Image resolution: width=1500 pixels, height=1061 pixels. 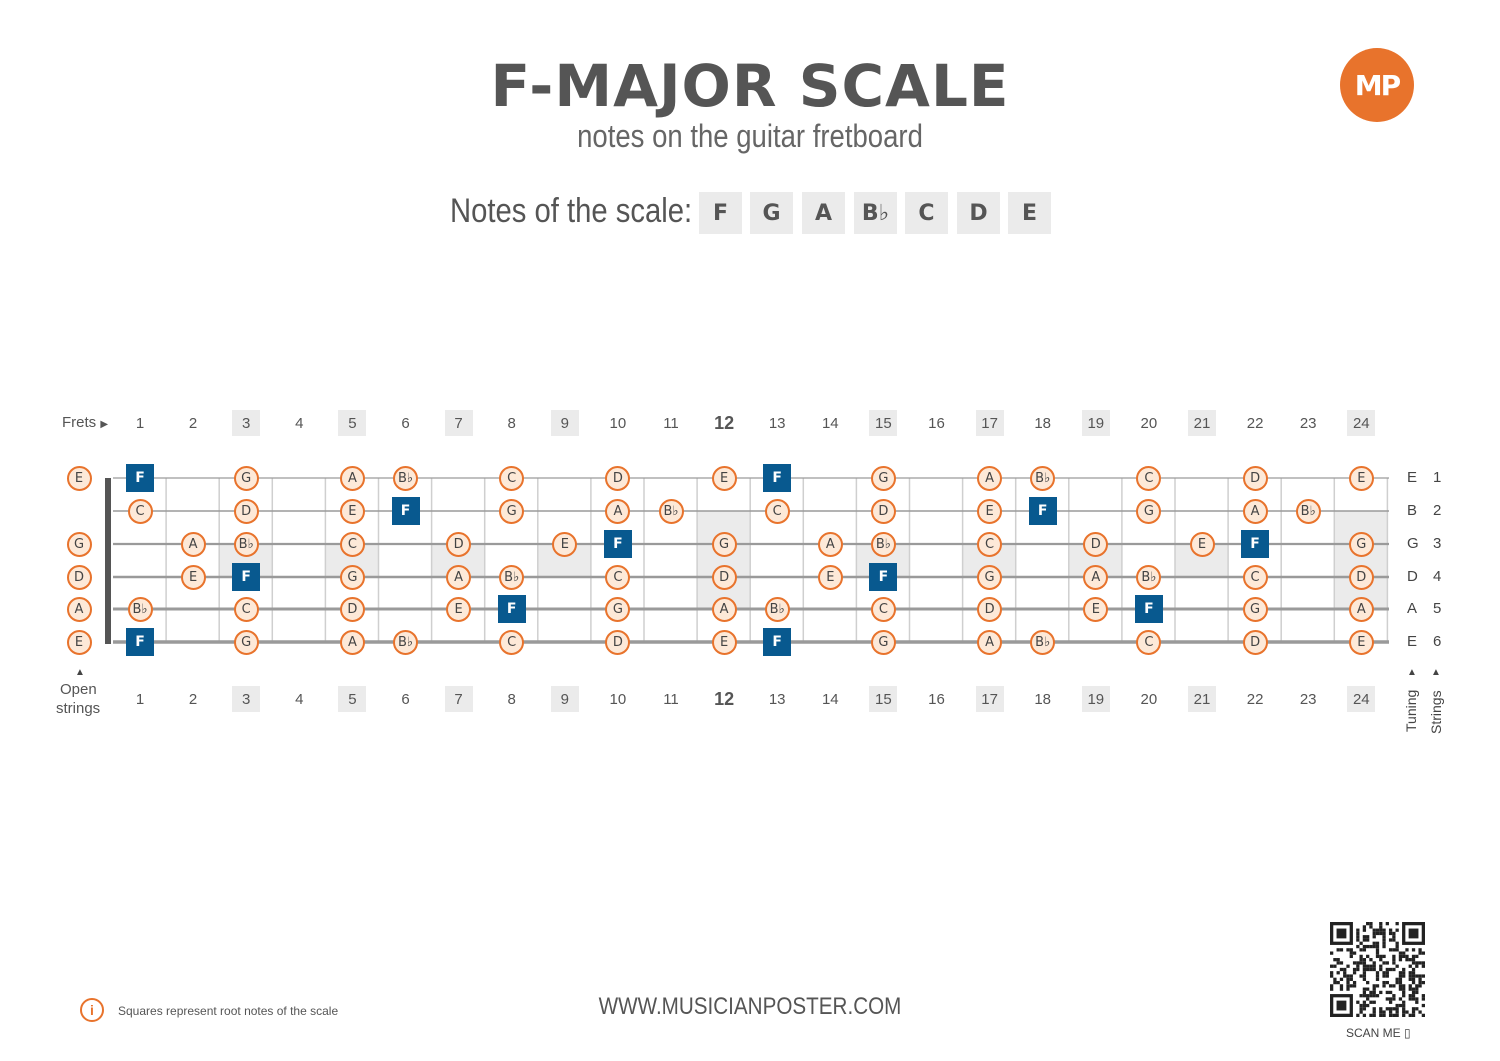 I want to click on website-link: WWW.MUSICIANPOSTER.COM, so click(x=750, y=1006).